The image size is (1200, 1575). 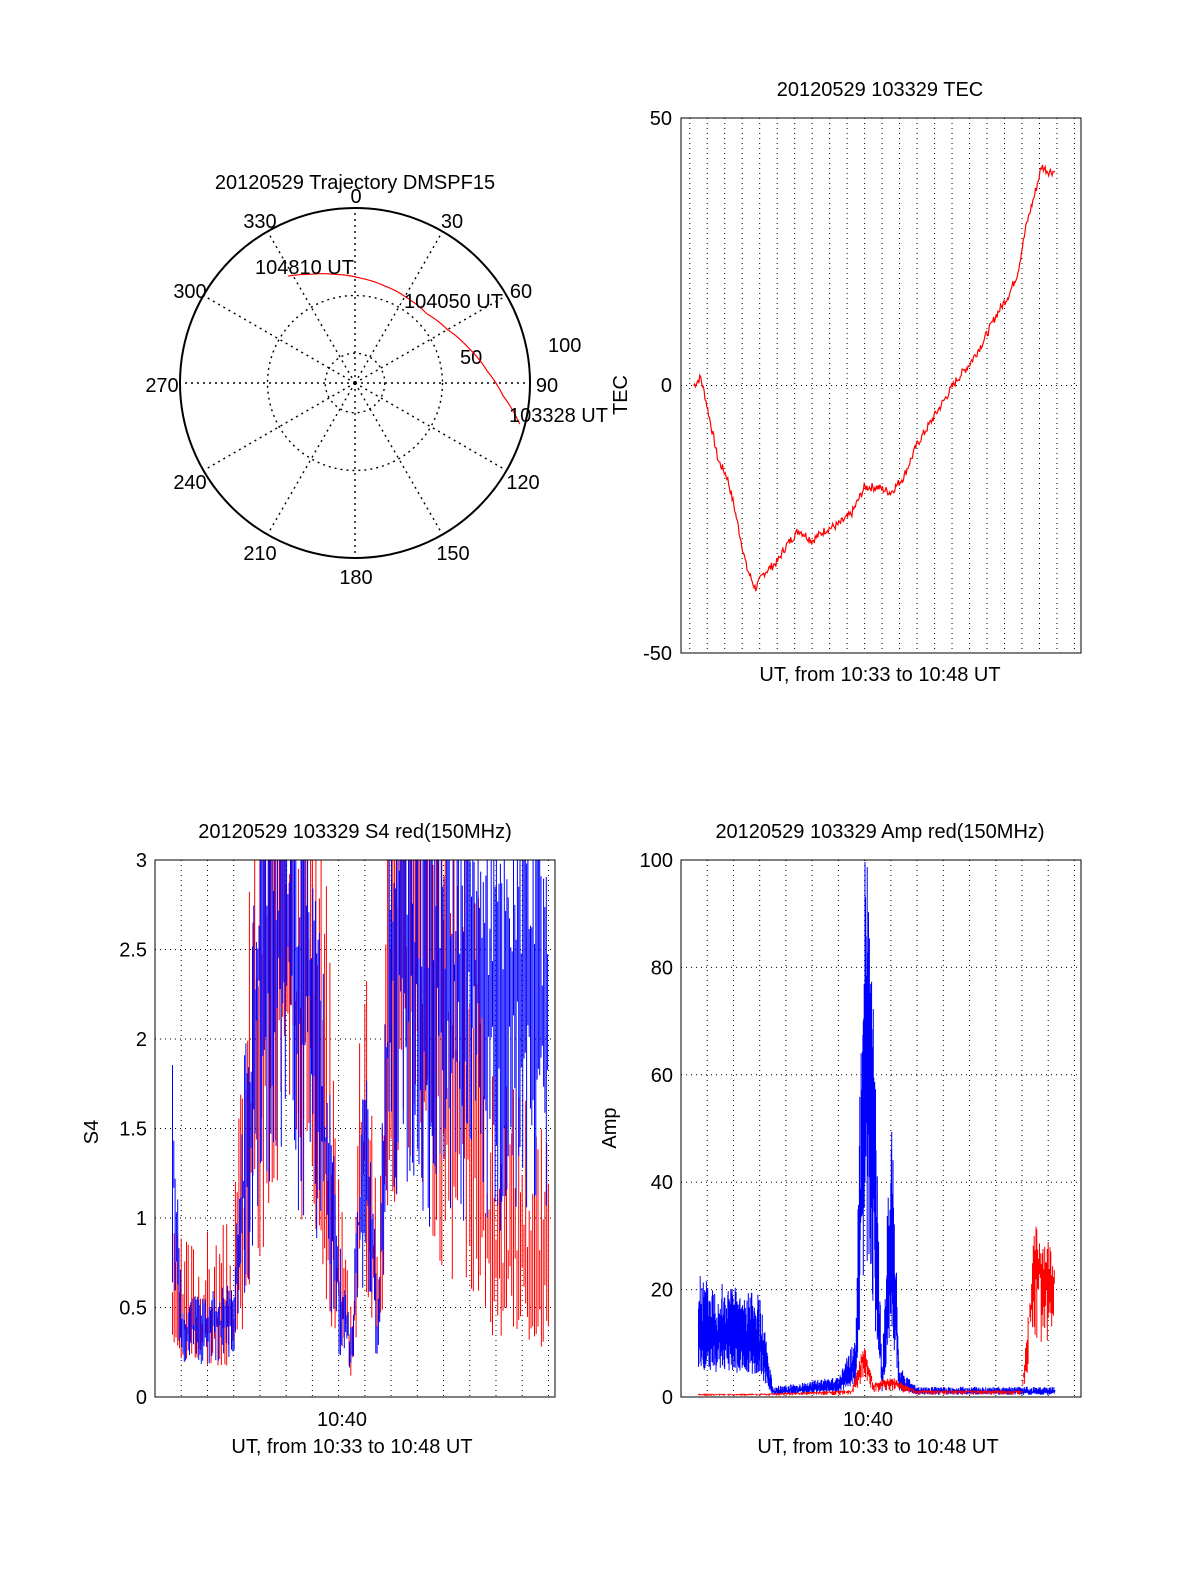 I want to click on s4-xtick-1040: 10:40, so click(x=342, y=1420).